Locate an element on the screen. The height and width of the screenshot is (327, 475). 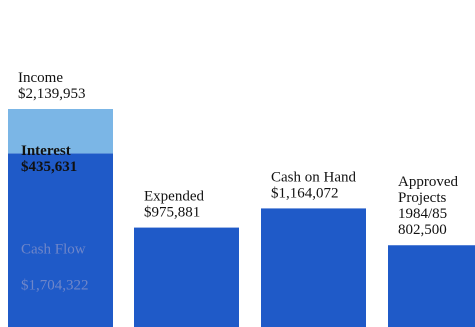
bar-expended is located at coordinates (186, 277).